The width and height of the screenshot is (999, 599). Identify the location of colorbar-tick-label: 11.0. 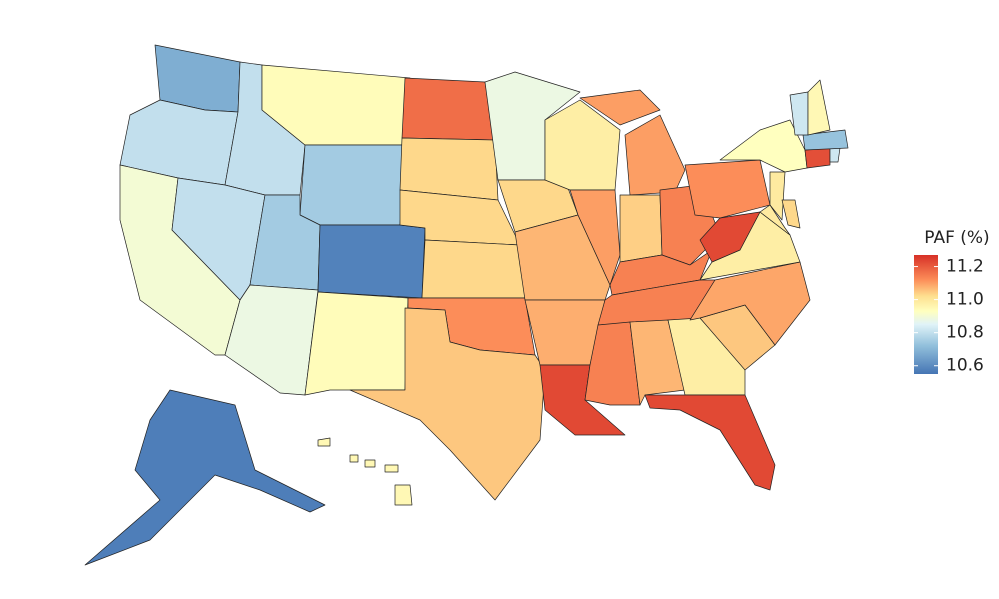
(965, 300).